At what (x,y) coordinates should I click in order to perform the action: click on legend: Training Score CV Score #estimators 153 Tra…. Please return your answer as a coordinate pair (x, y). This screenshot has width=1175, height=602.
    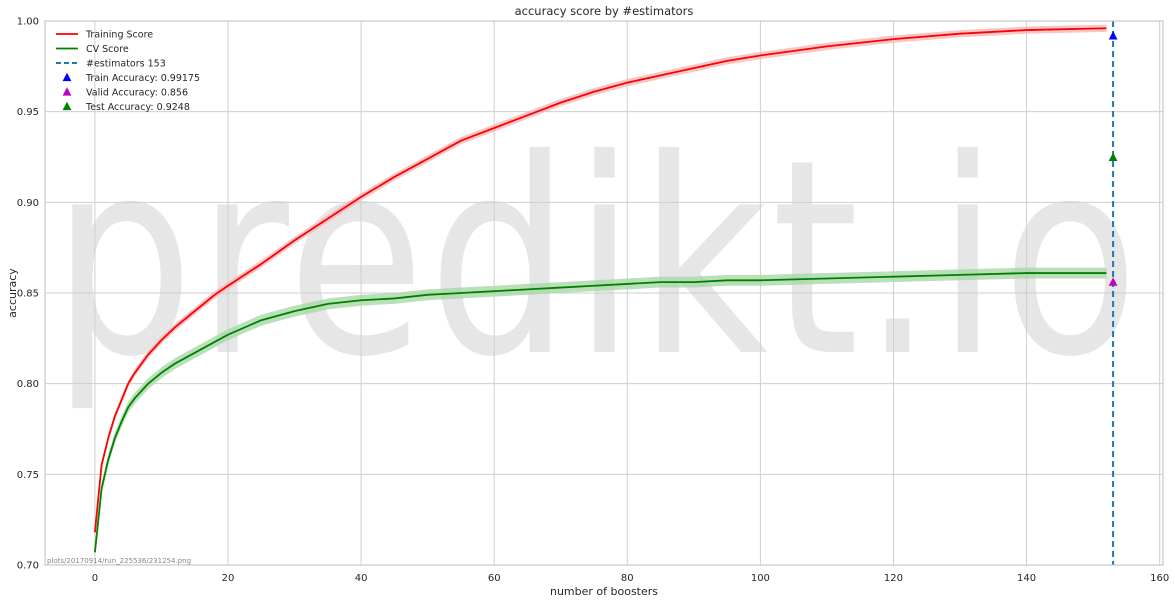
    Looking at the image, I should click on (128, 71).